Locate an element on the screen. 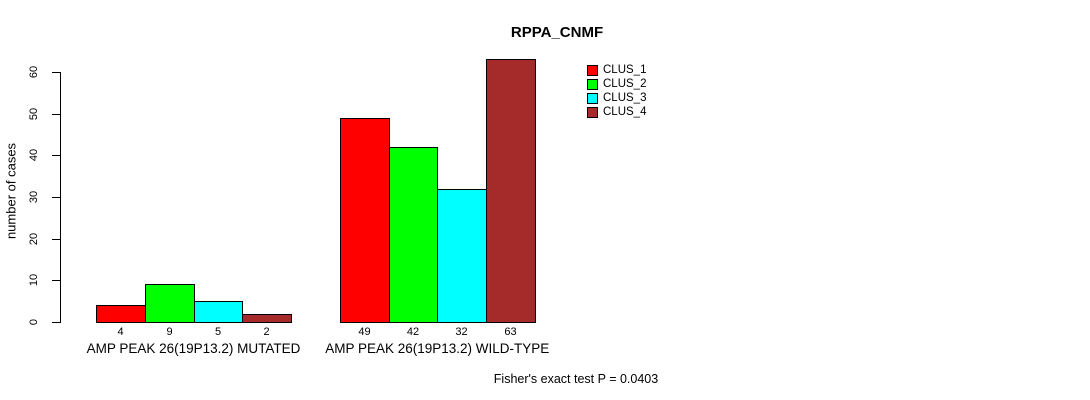  legend-item: CLUS_4 is located at coordinates (616, 112).